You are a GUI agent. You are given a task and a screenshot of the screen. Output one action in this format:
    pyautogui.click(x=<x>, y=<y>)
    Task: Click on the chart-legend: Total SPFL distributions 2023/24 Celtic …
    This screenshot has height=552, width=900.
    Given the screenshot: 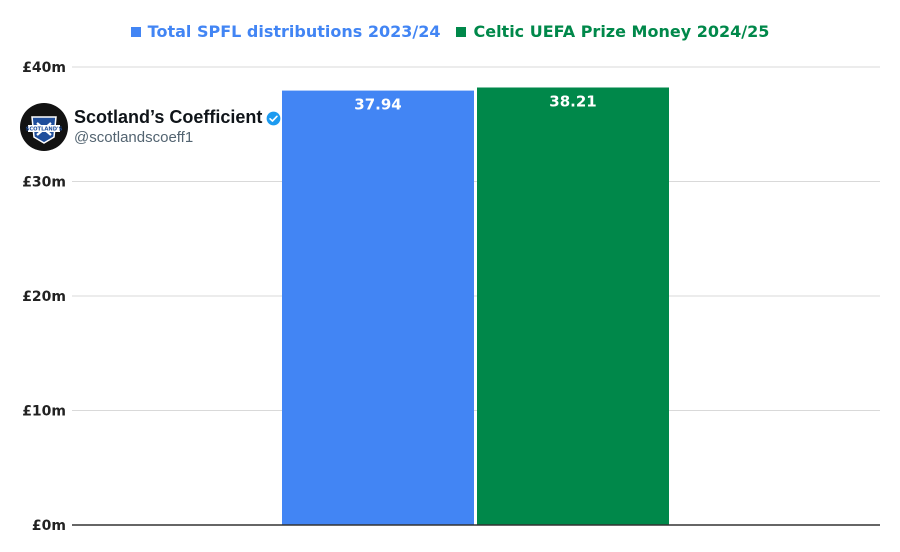 What is the action you would take?
    pyautogui.click(x=450, y=31)
    